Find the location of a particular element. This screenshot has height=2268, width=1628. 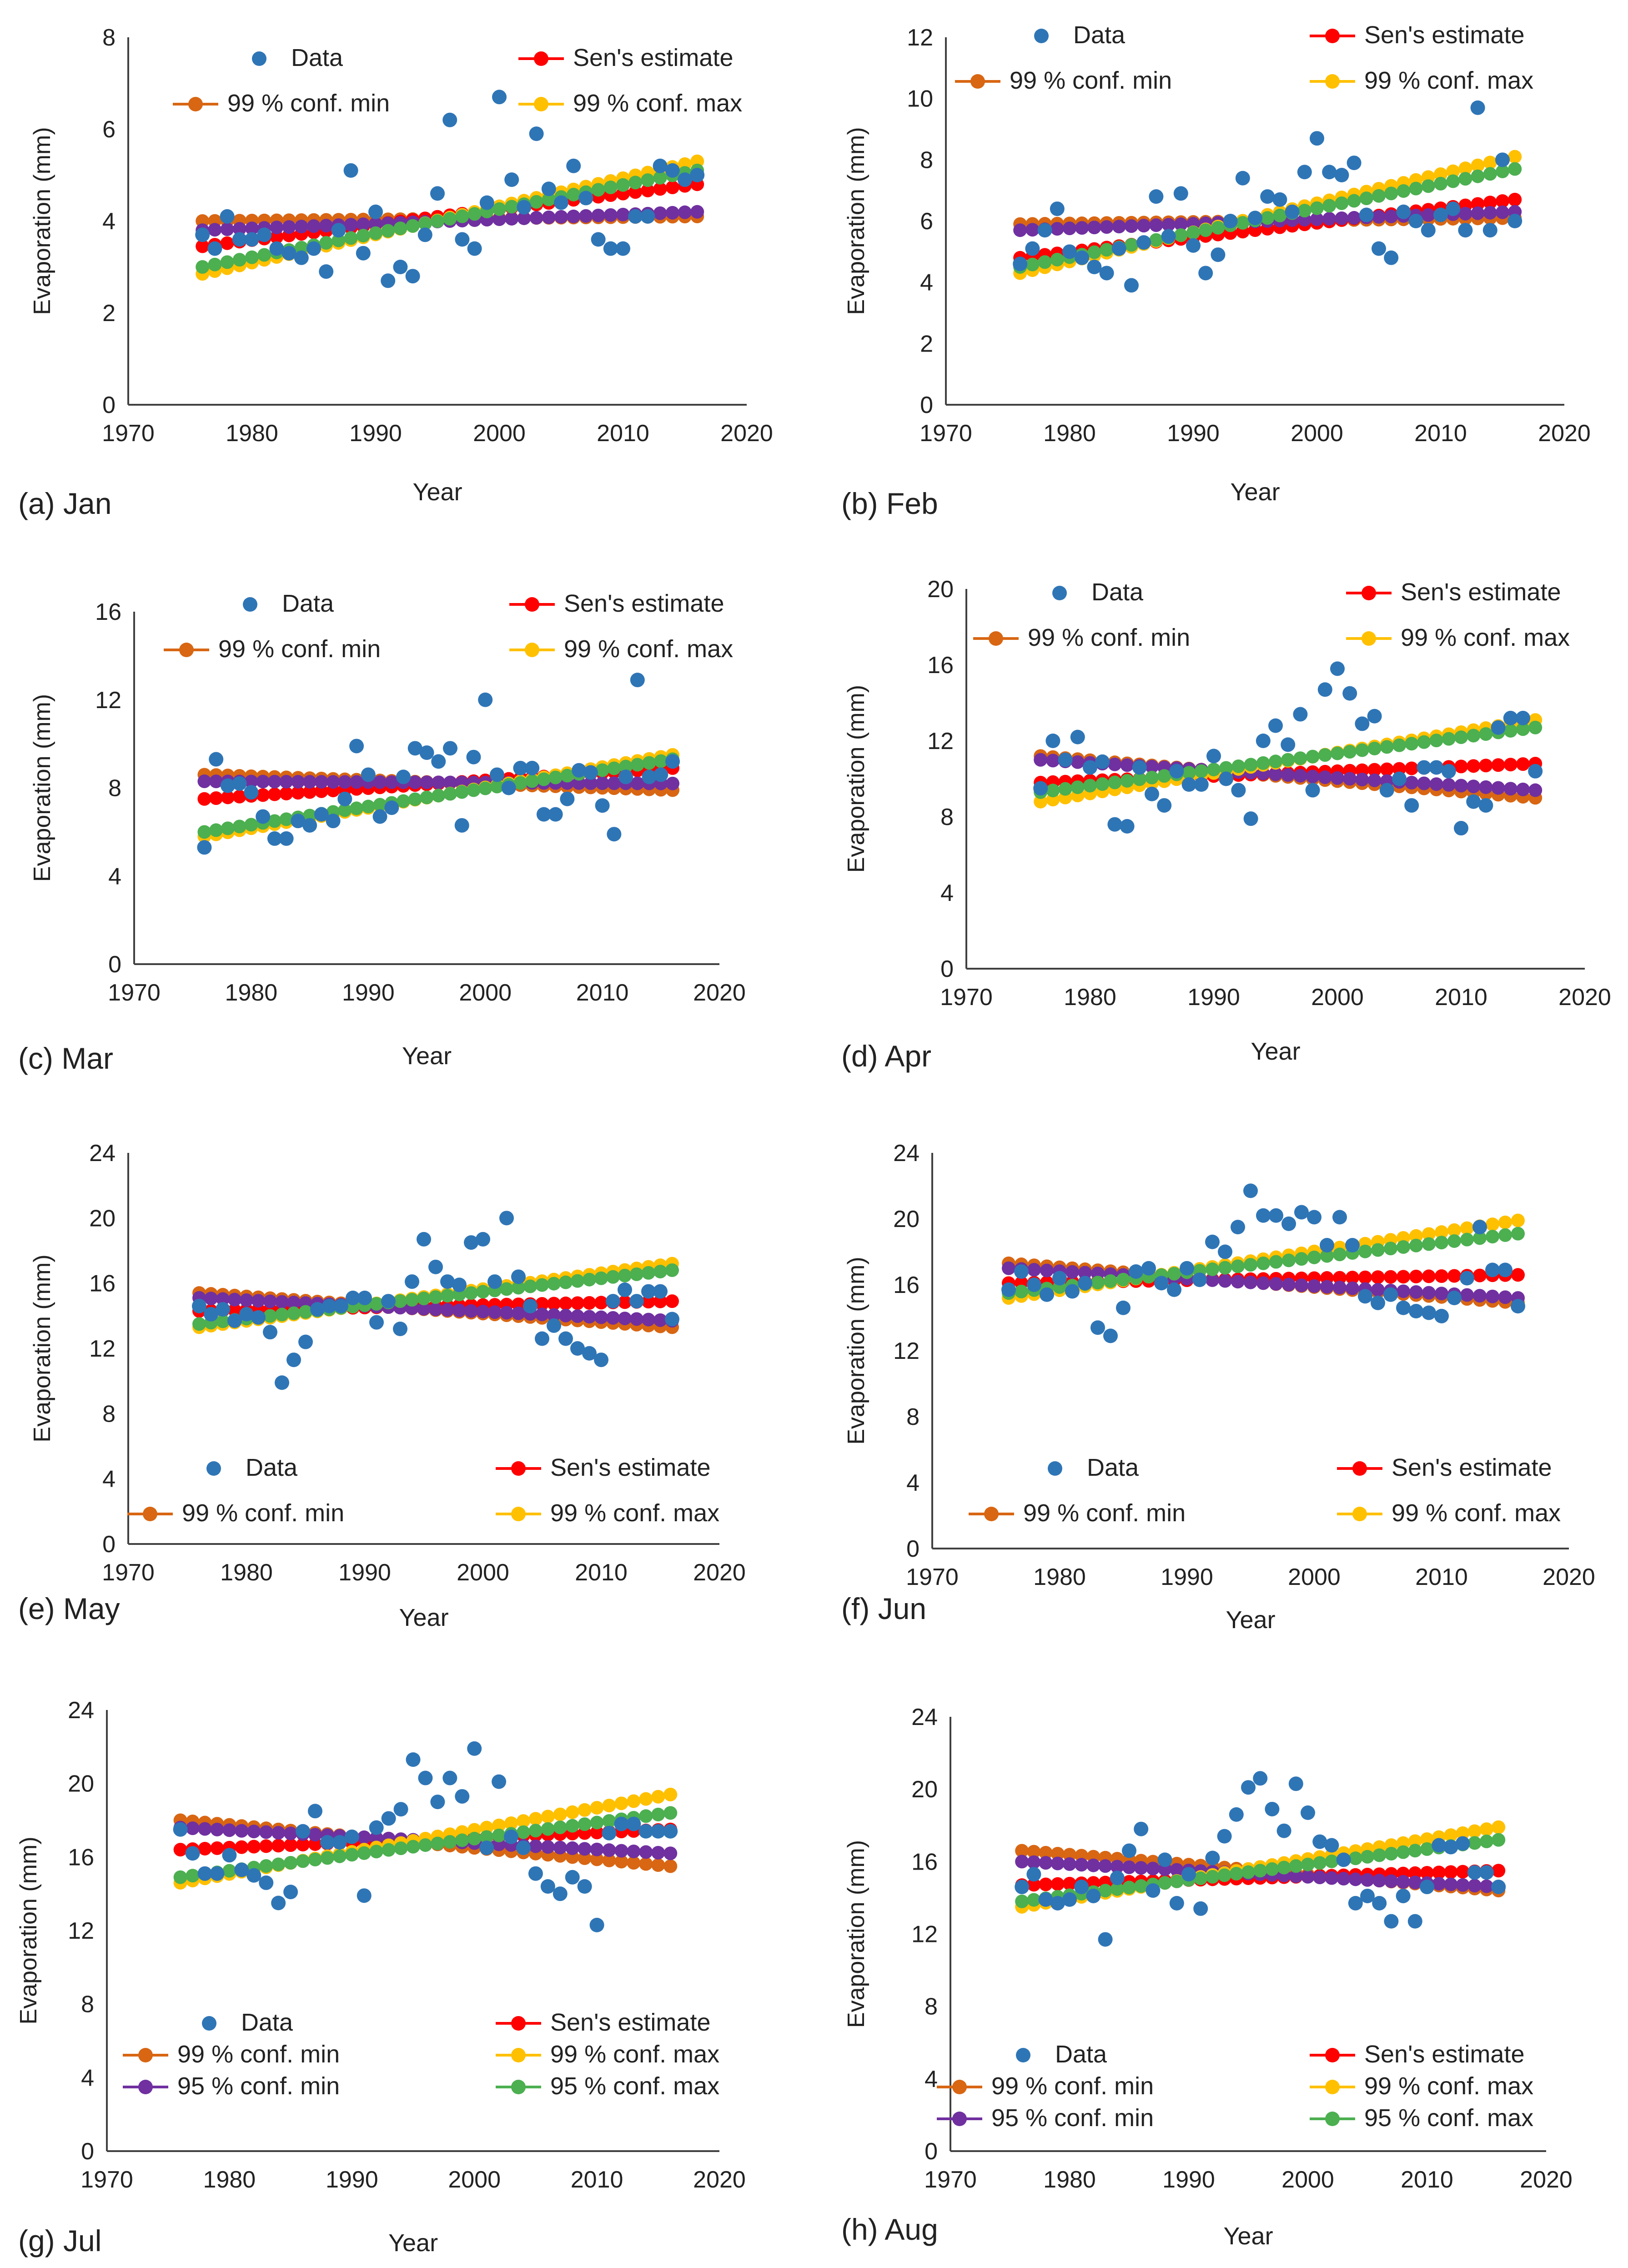

legend-label: 95 % conf. min is located at coordinates (258, 2086).